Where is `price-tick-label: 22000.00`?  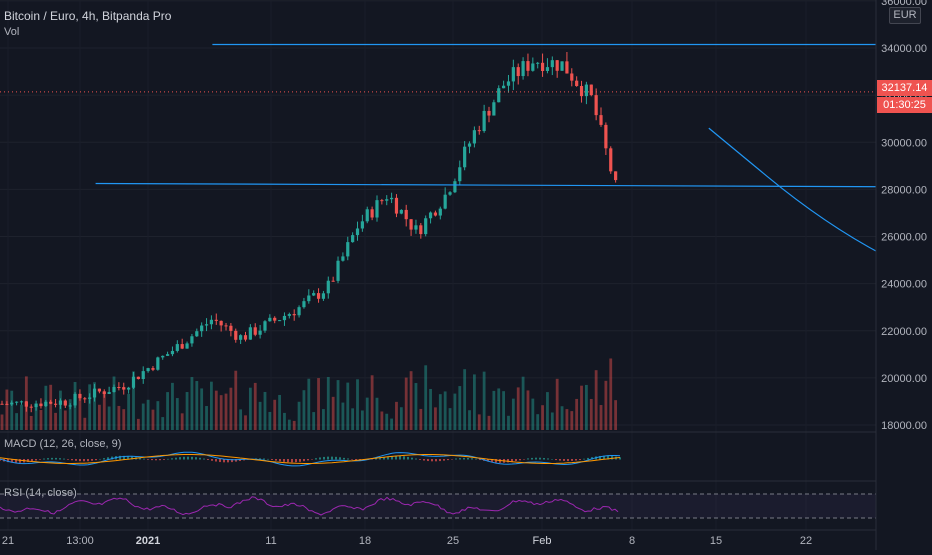
price-tick-label: 22000.00 is located at coordinates (904, 332).